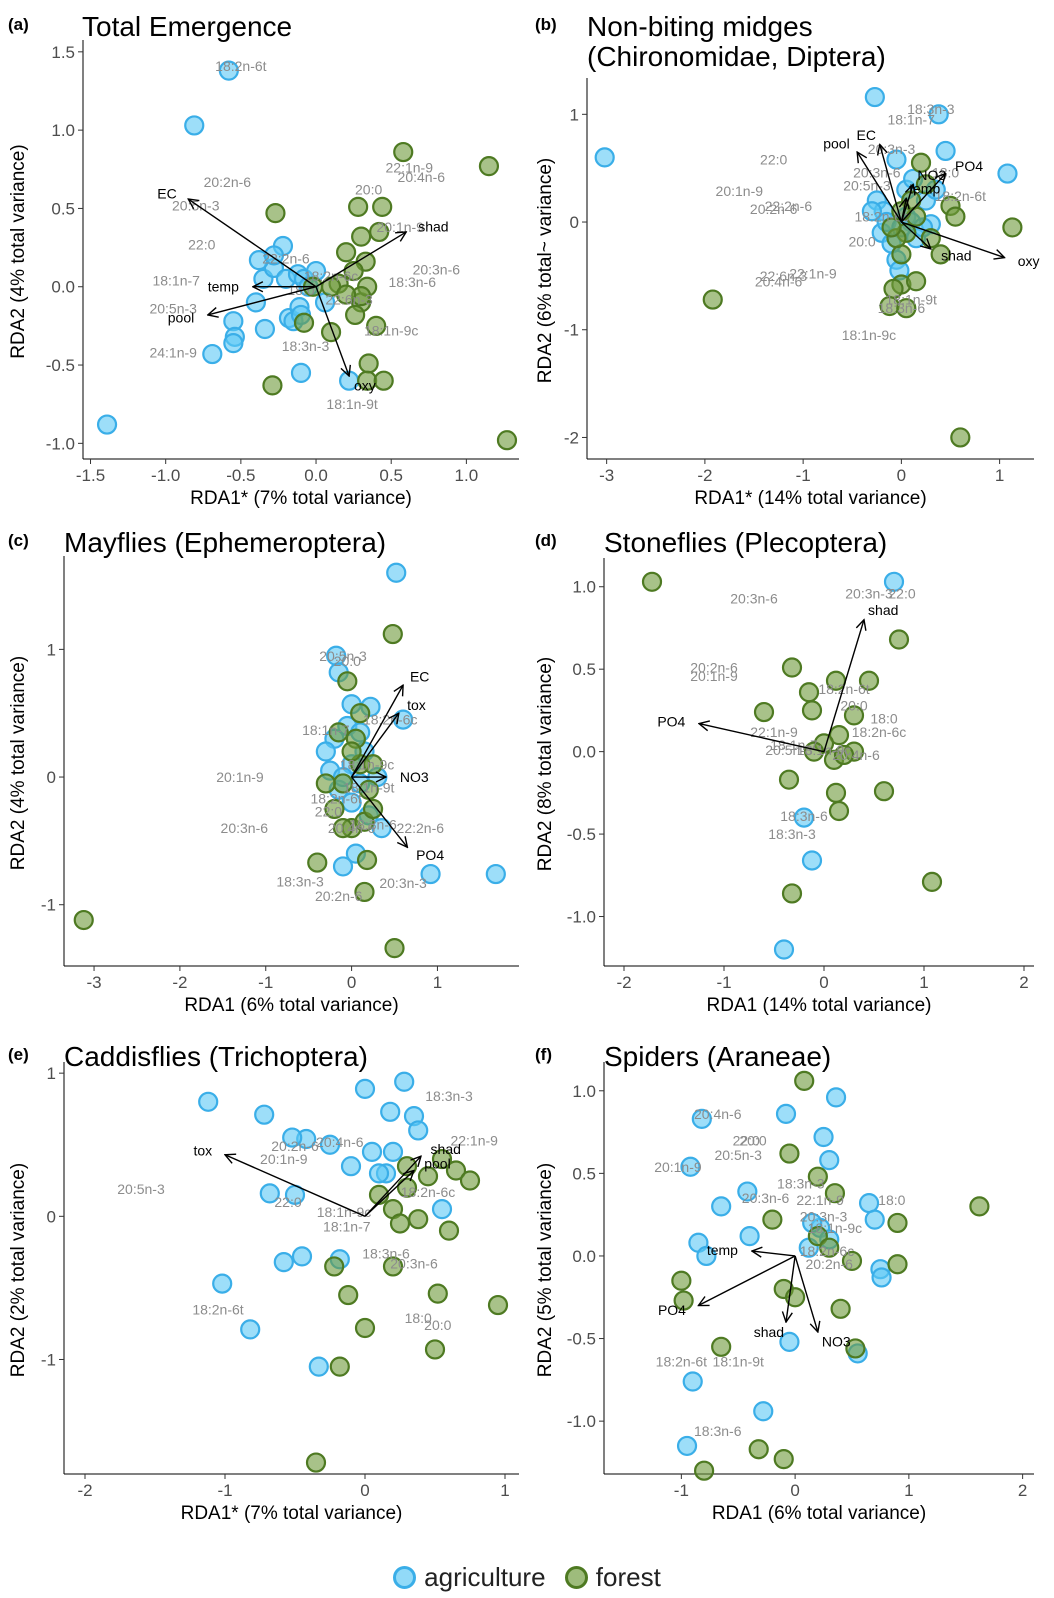 Image resolution: width=1054 pixels, height=1598 pixels. What do you see at coordinates (165, 475) in the screenshot?
I see `x-tick-label: -1.0` at bounding box center [165, 475].